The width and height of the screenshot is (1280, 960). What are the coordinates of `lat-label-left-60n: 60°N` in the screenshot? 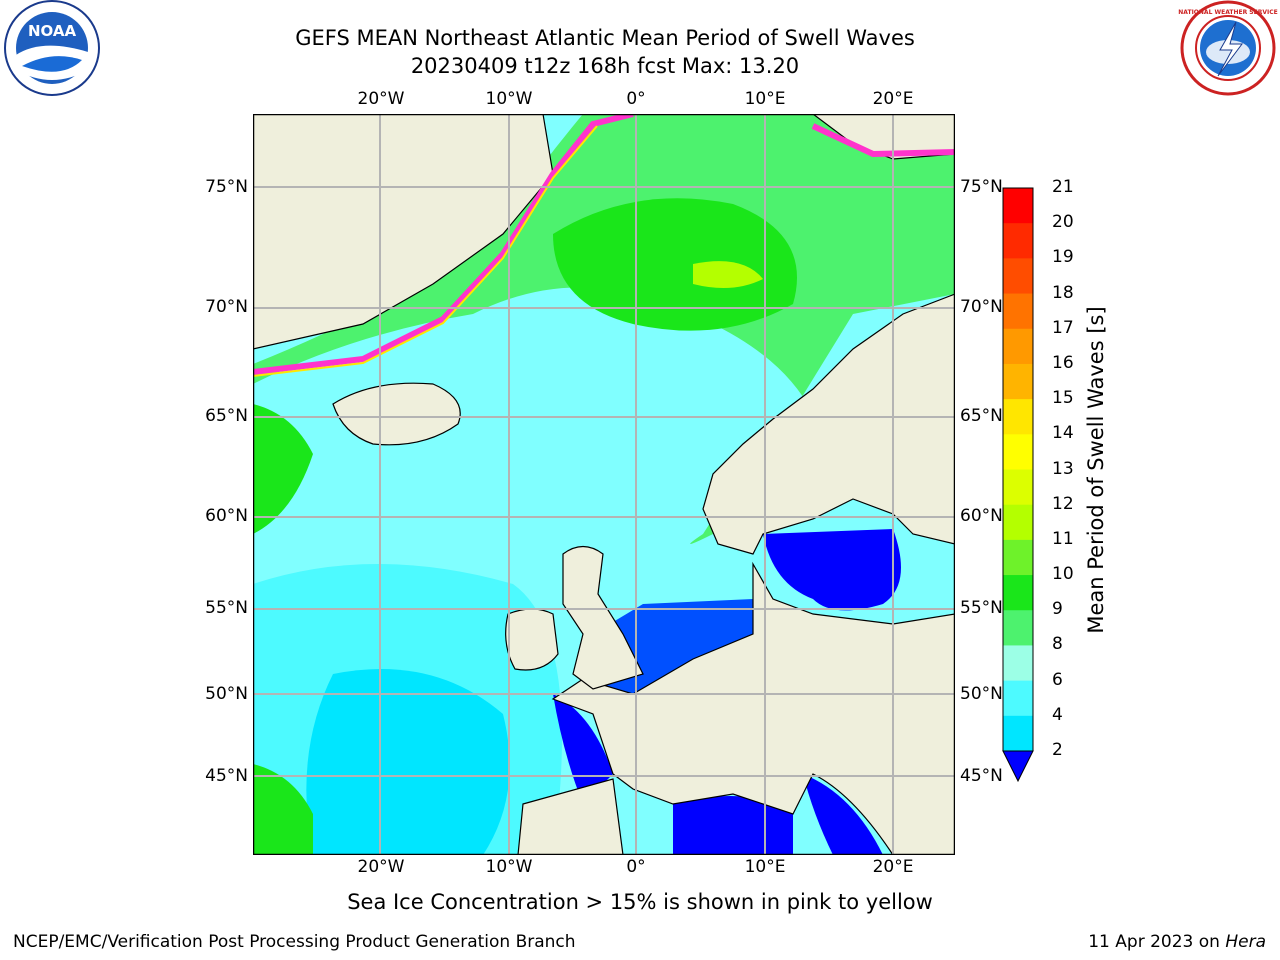 It's located at (226, 516).